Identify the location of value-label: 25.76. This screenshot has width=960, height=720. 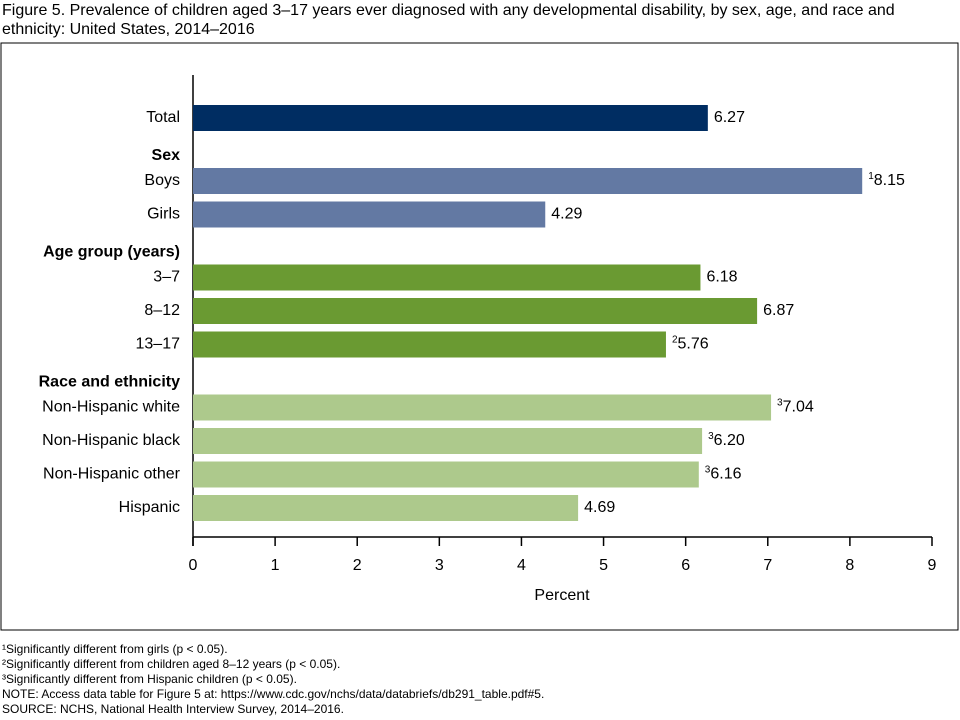
(690, 343).